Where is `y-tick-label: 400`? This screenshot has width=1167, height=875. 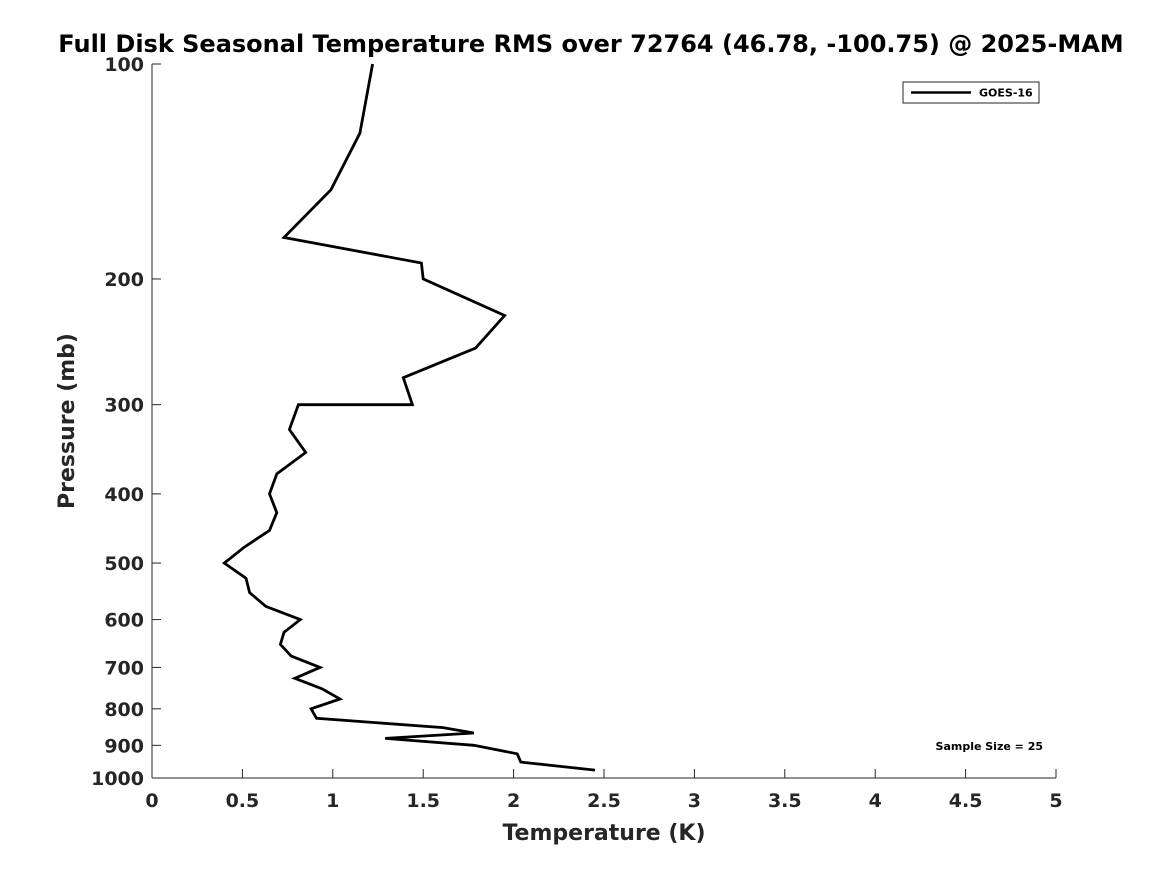
y-tick-label: 400 is located at coordinates (124, 495).